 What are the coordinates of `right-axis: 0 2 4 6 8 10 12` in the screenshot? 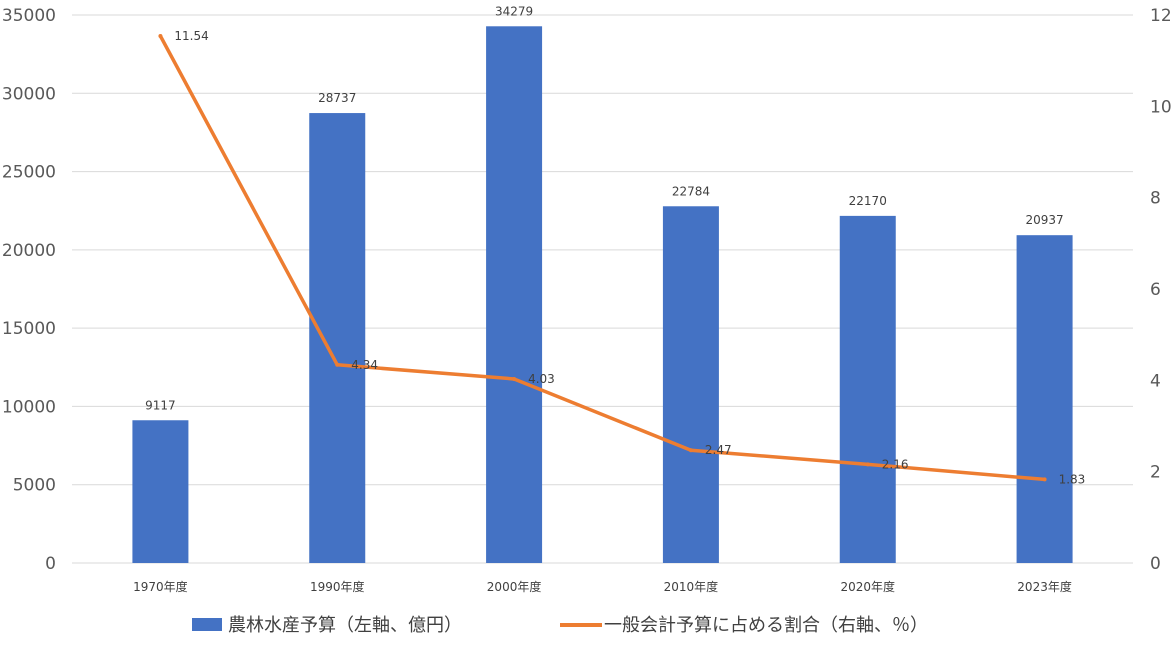 It's located at (1160, 290).